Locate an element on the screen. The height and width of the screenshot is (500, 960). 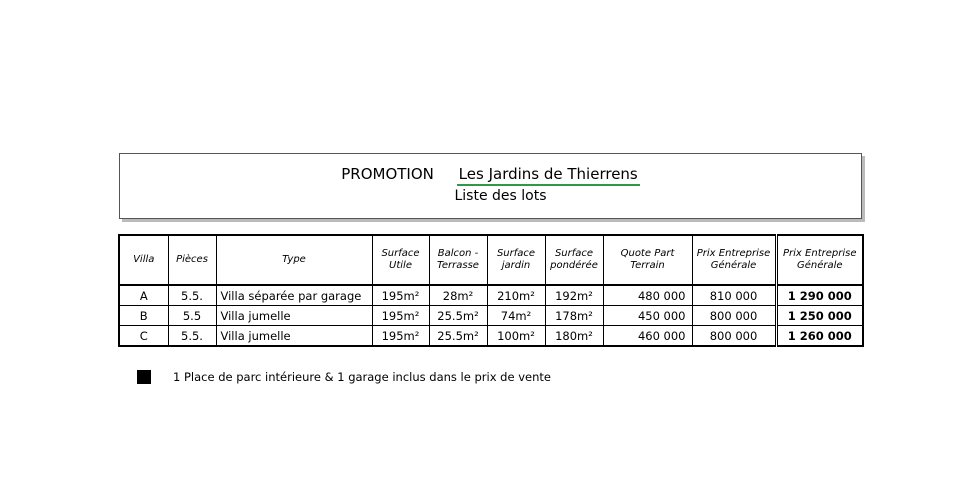
column-header: Type is located at coordinates (294, 260).